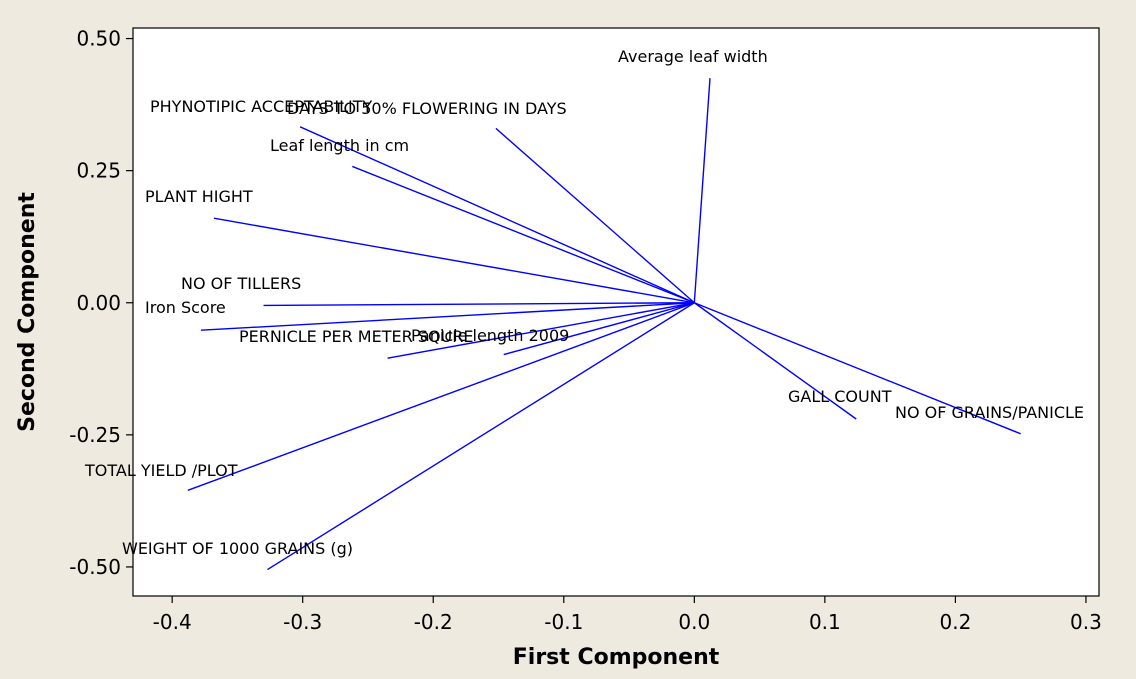  I want to click on vector-label: PERNICLE PER METER SQURE, so click(356, 336).